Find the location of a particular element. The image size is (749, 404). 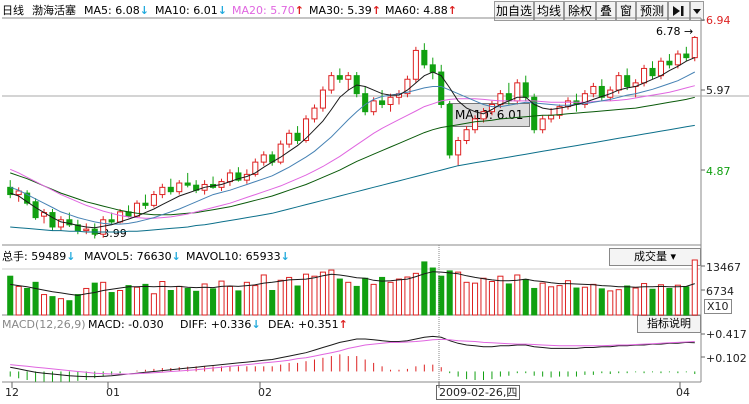

date-label-12: 12 is located at coordinates (12, 392).